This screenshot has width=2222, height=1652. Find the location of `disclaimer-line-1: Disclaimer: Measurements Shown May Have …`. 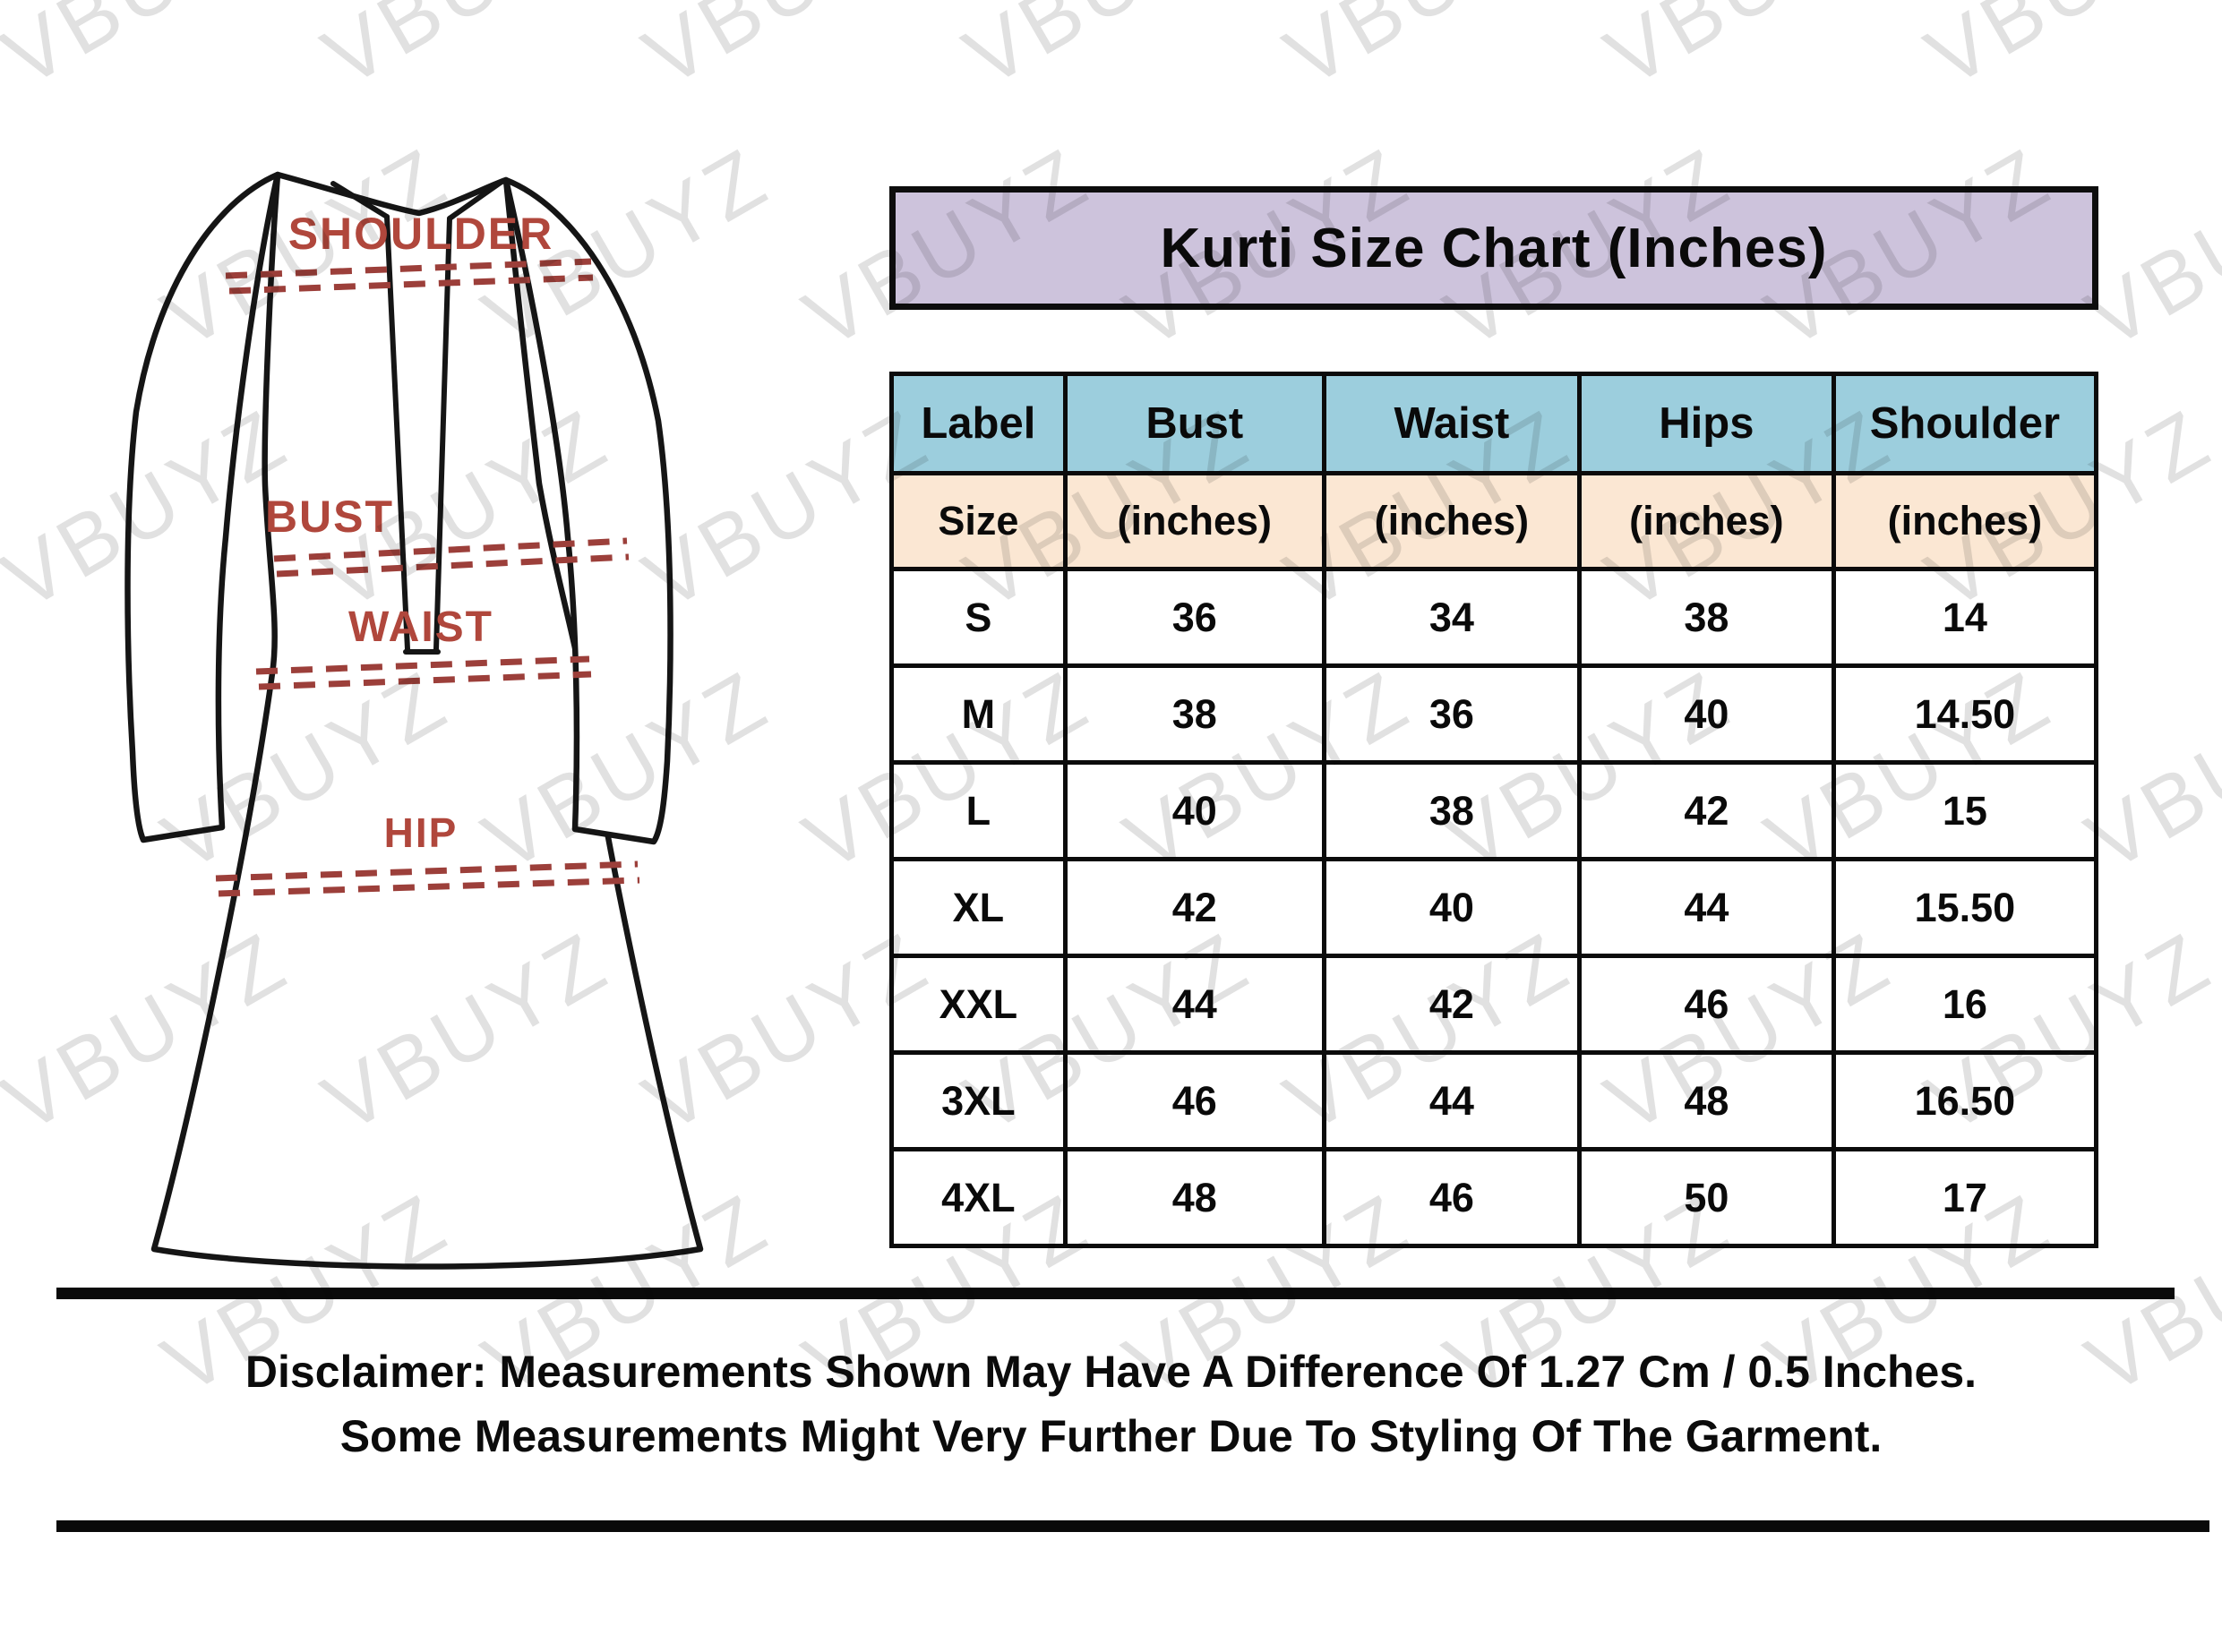

disclaimer-line-1: Disclaimer: Measurements Shown May Have … is located at coordinates (1111, 1372).